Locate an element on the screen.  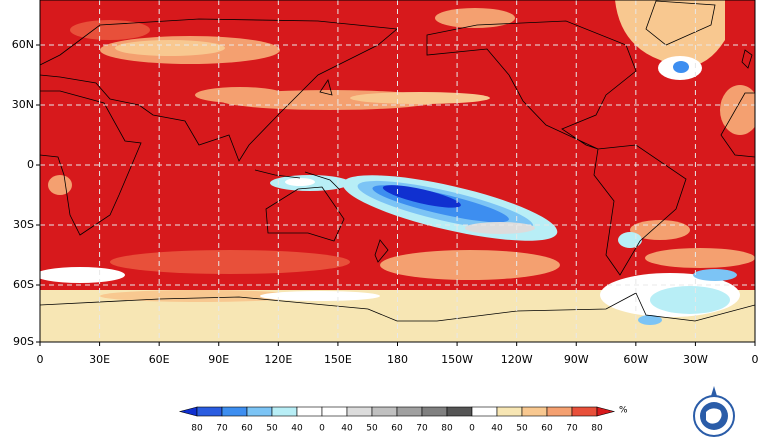
lon-label: 90E is located at coordinates (218, 359).